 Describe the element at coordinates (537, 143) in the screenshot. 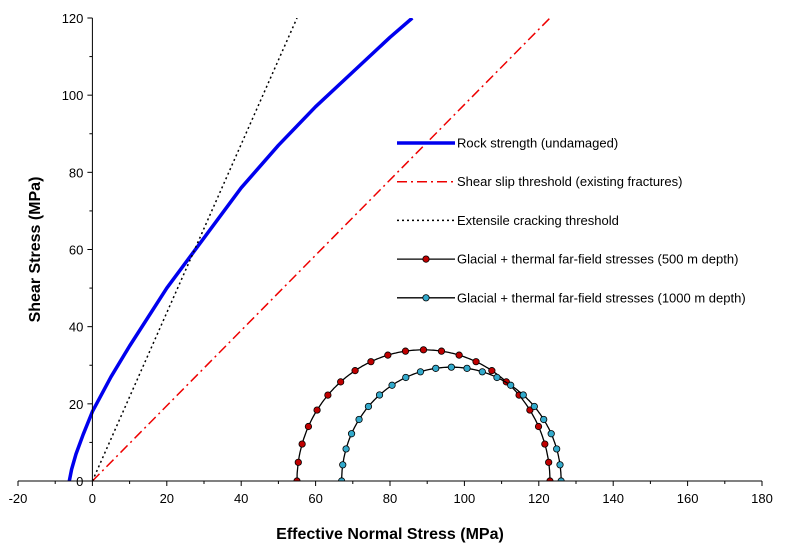

I see `legend-label: Rock strength (undamaged)` at that location.